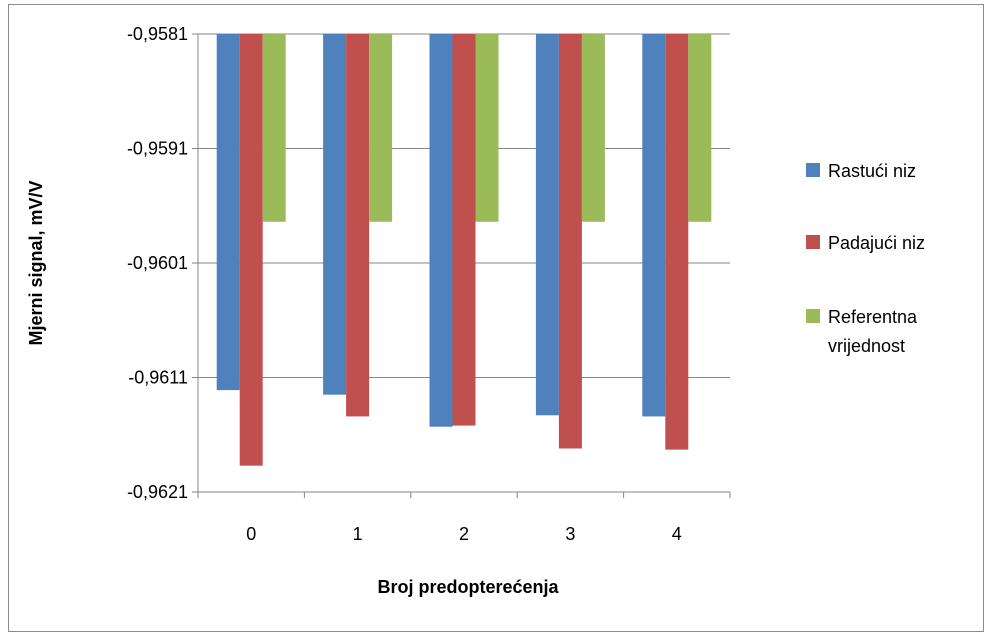  What do you see at coordinates (876, 243) in the screenshot?
I see `legend-label: Padajući niz` at bounding box center [876, 243].